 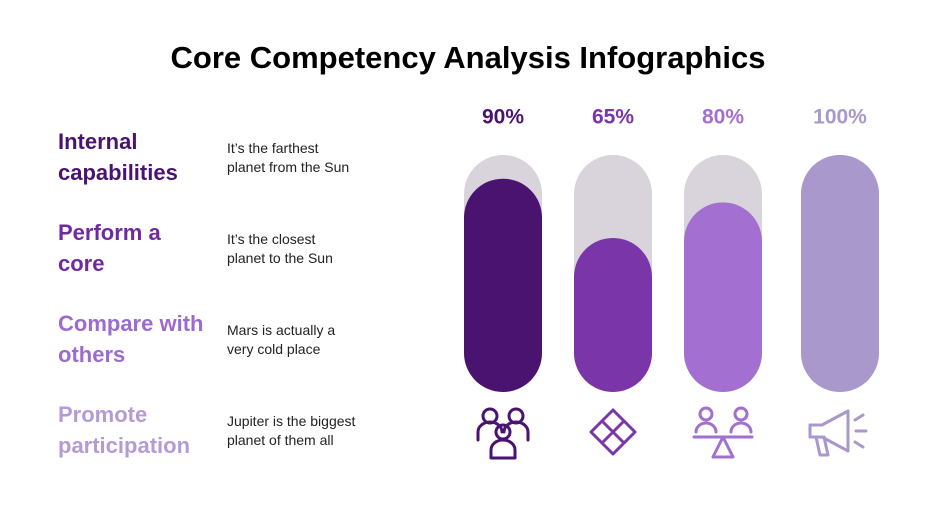 I want to click on item-text: Mars is actually a very cold place, so click(x=281, y=339).